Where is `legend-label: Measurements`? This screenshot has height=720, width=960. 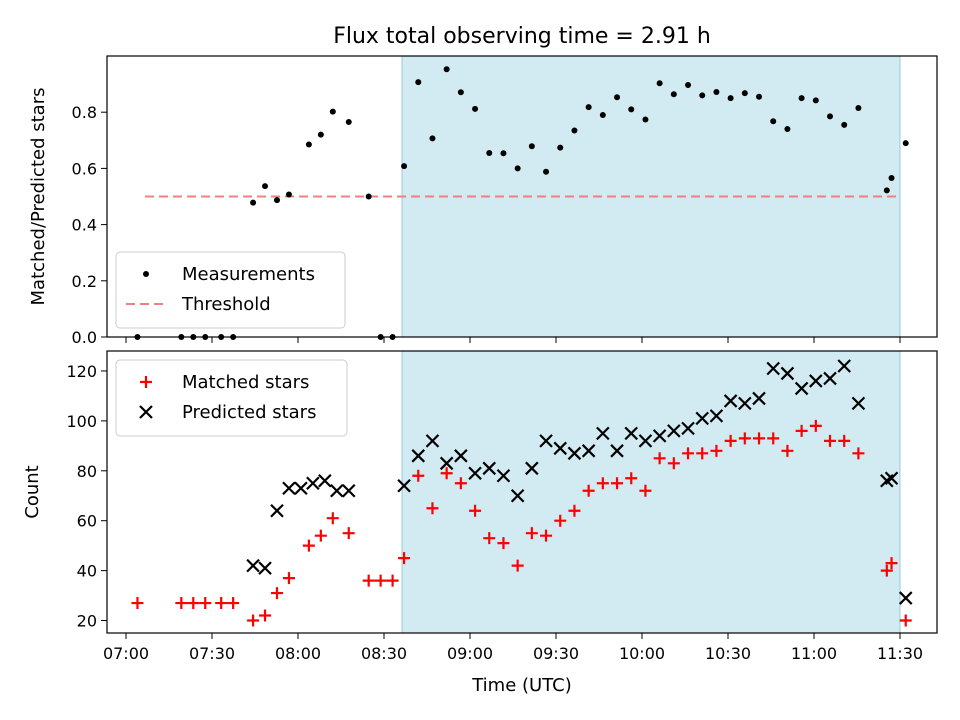 legend-label: Measurements is located at coordinates (248, 274).